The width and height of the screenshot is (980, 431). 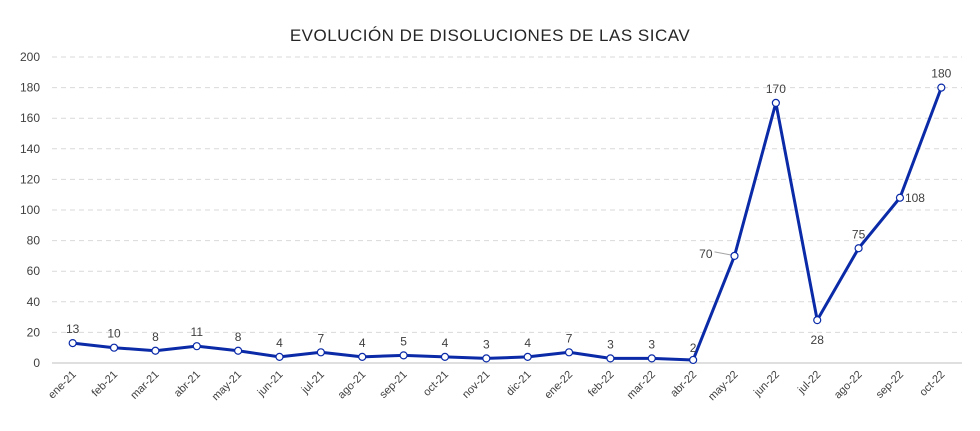 I want to click on data-label: 108, so click(x=915, y=198).